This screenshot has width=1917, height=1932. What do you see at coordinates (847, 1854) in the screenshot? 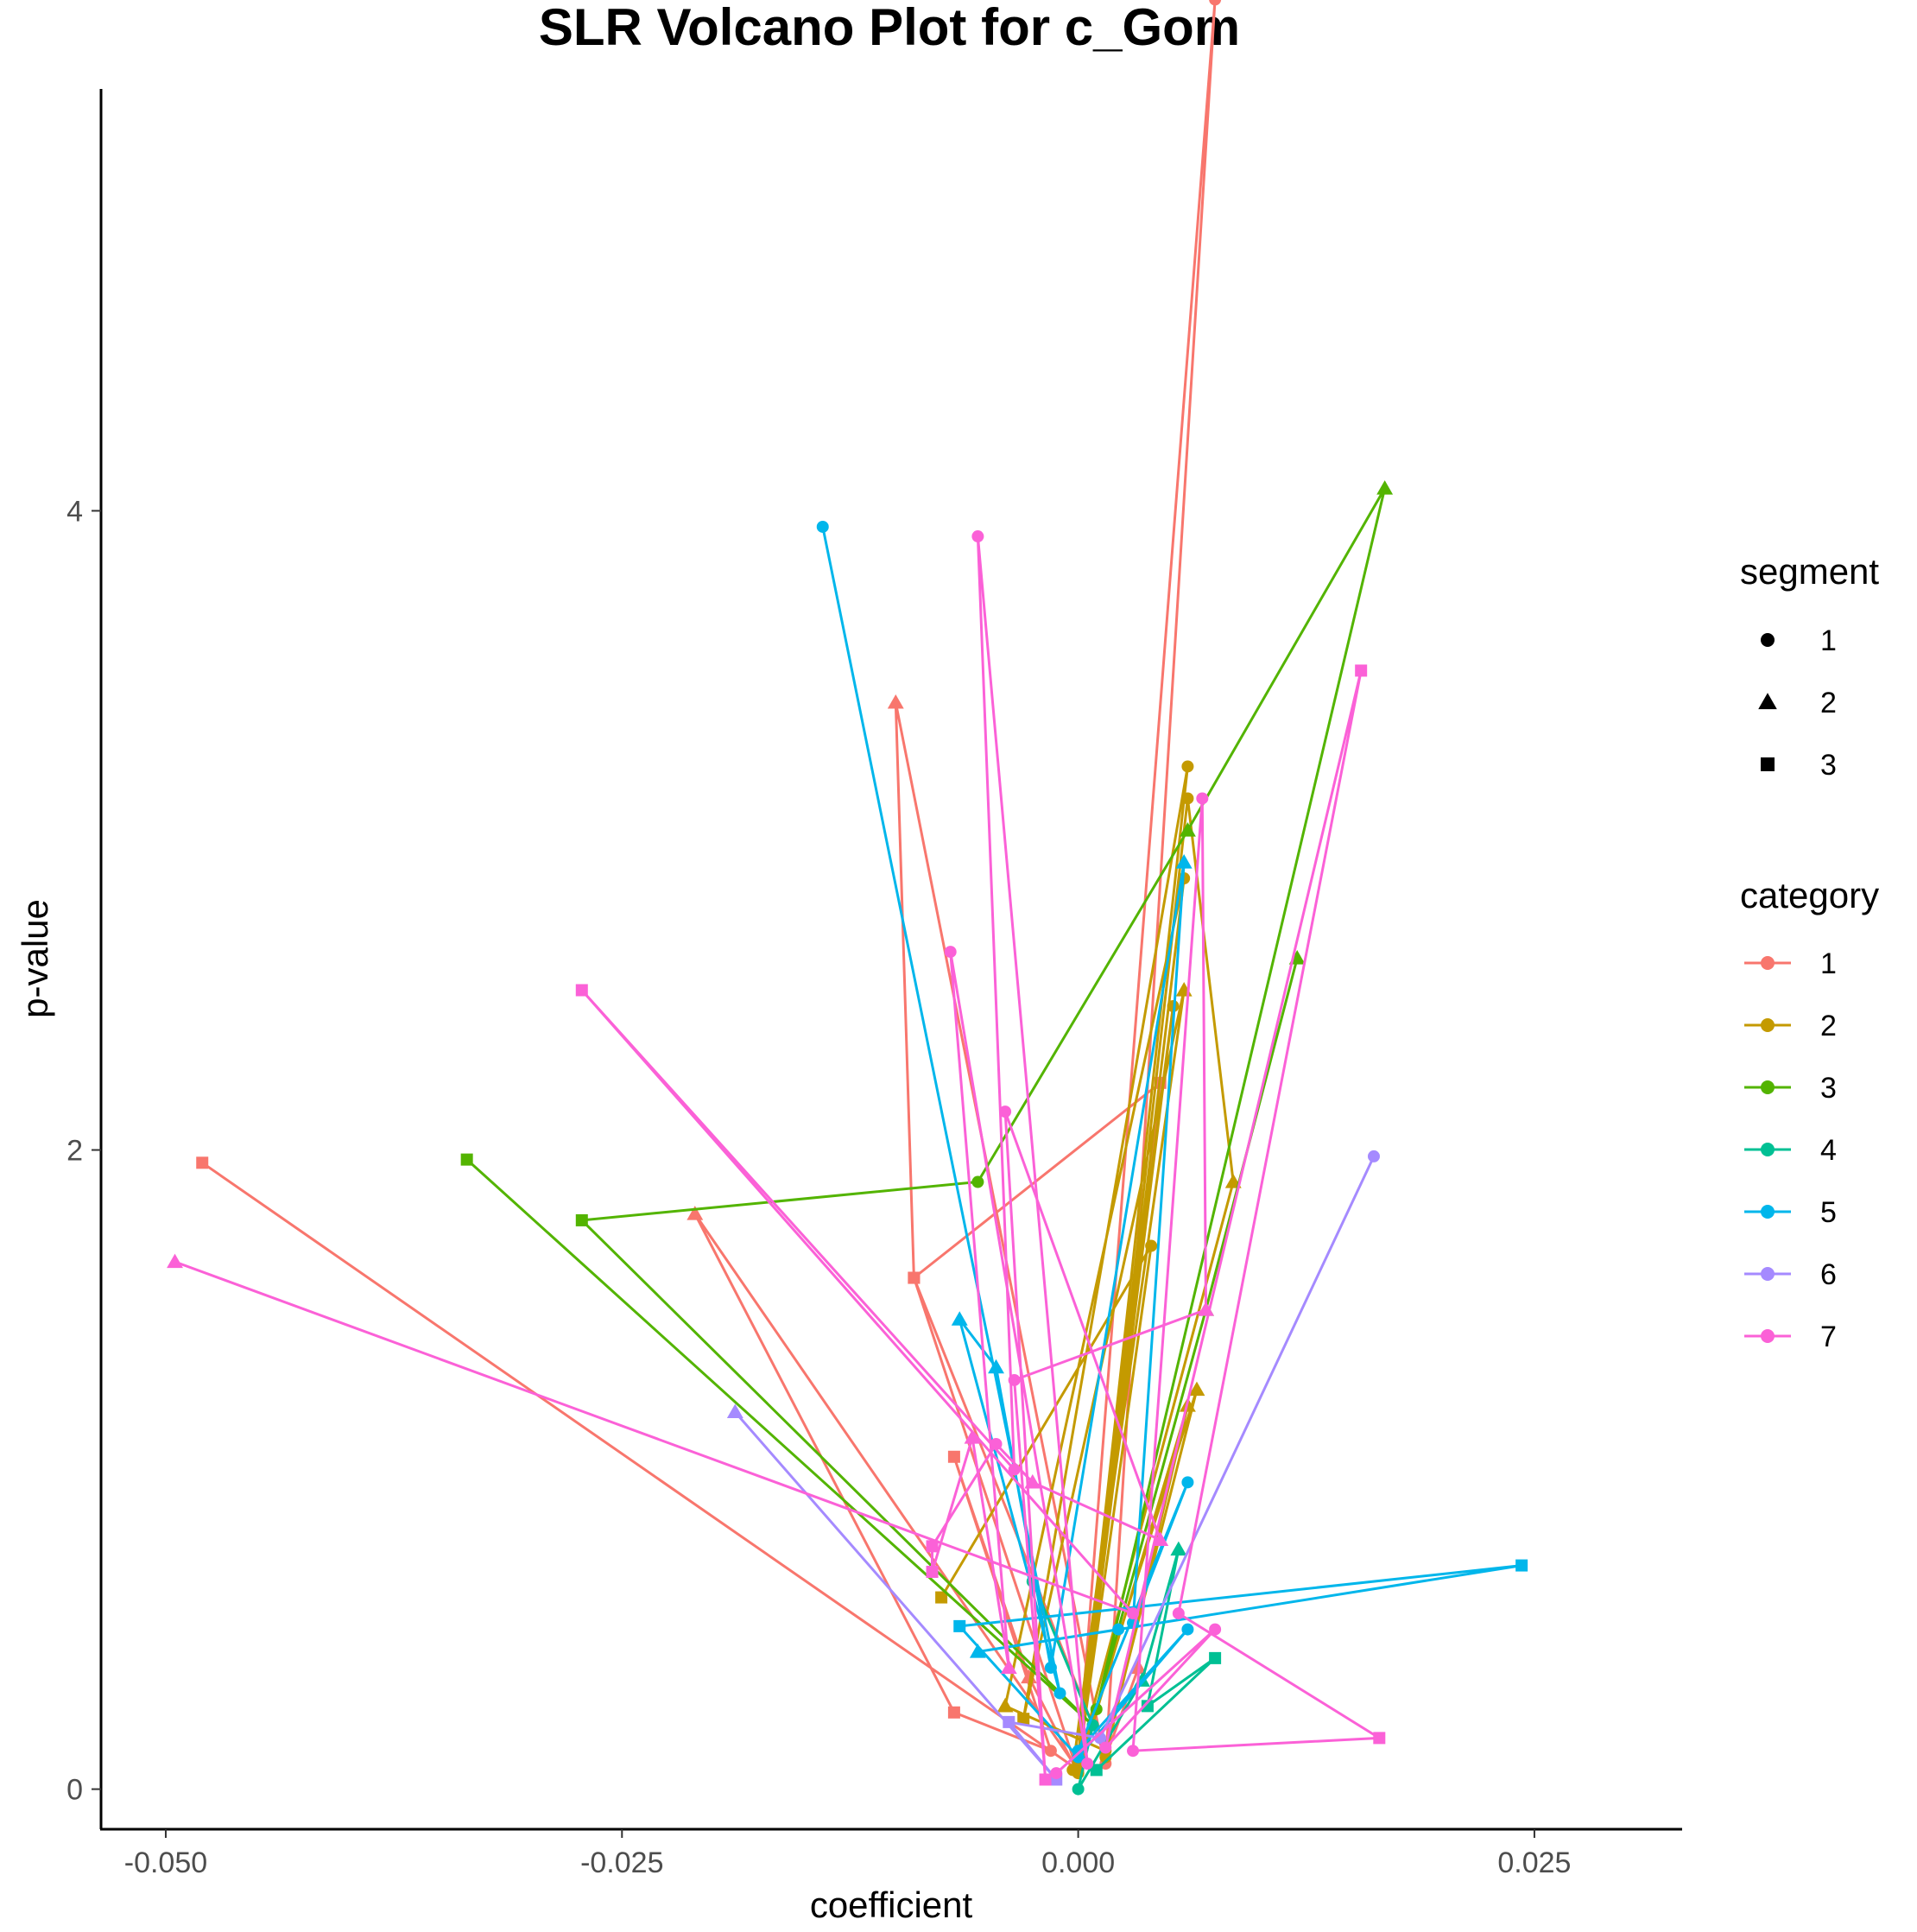
I see `x-axis-ticks: -0.050 -0.025 0.000 0.025` at bounding box center [847, 1854].